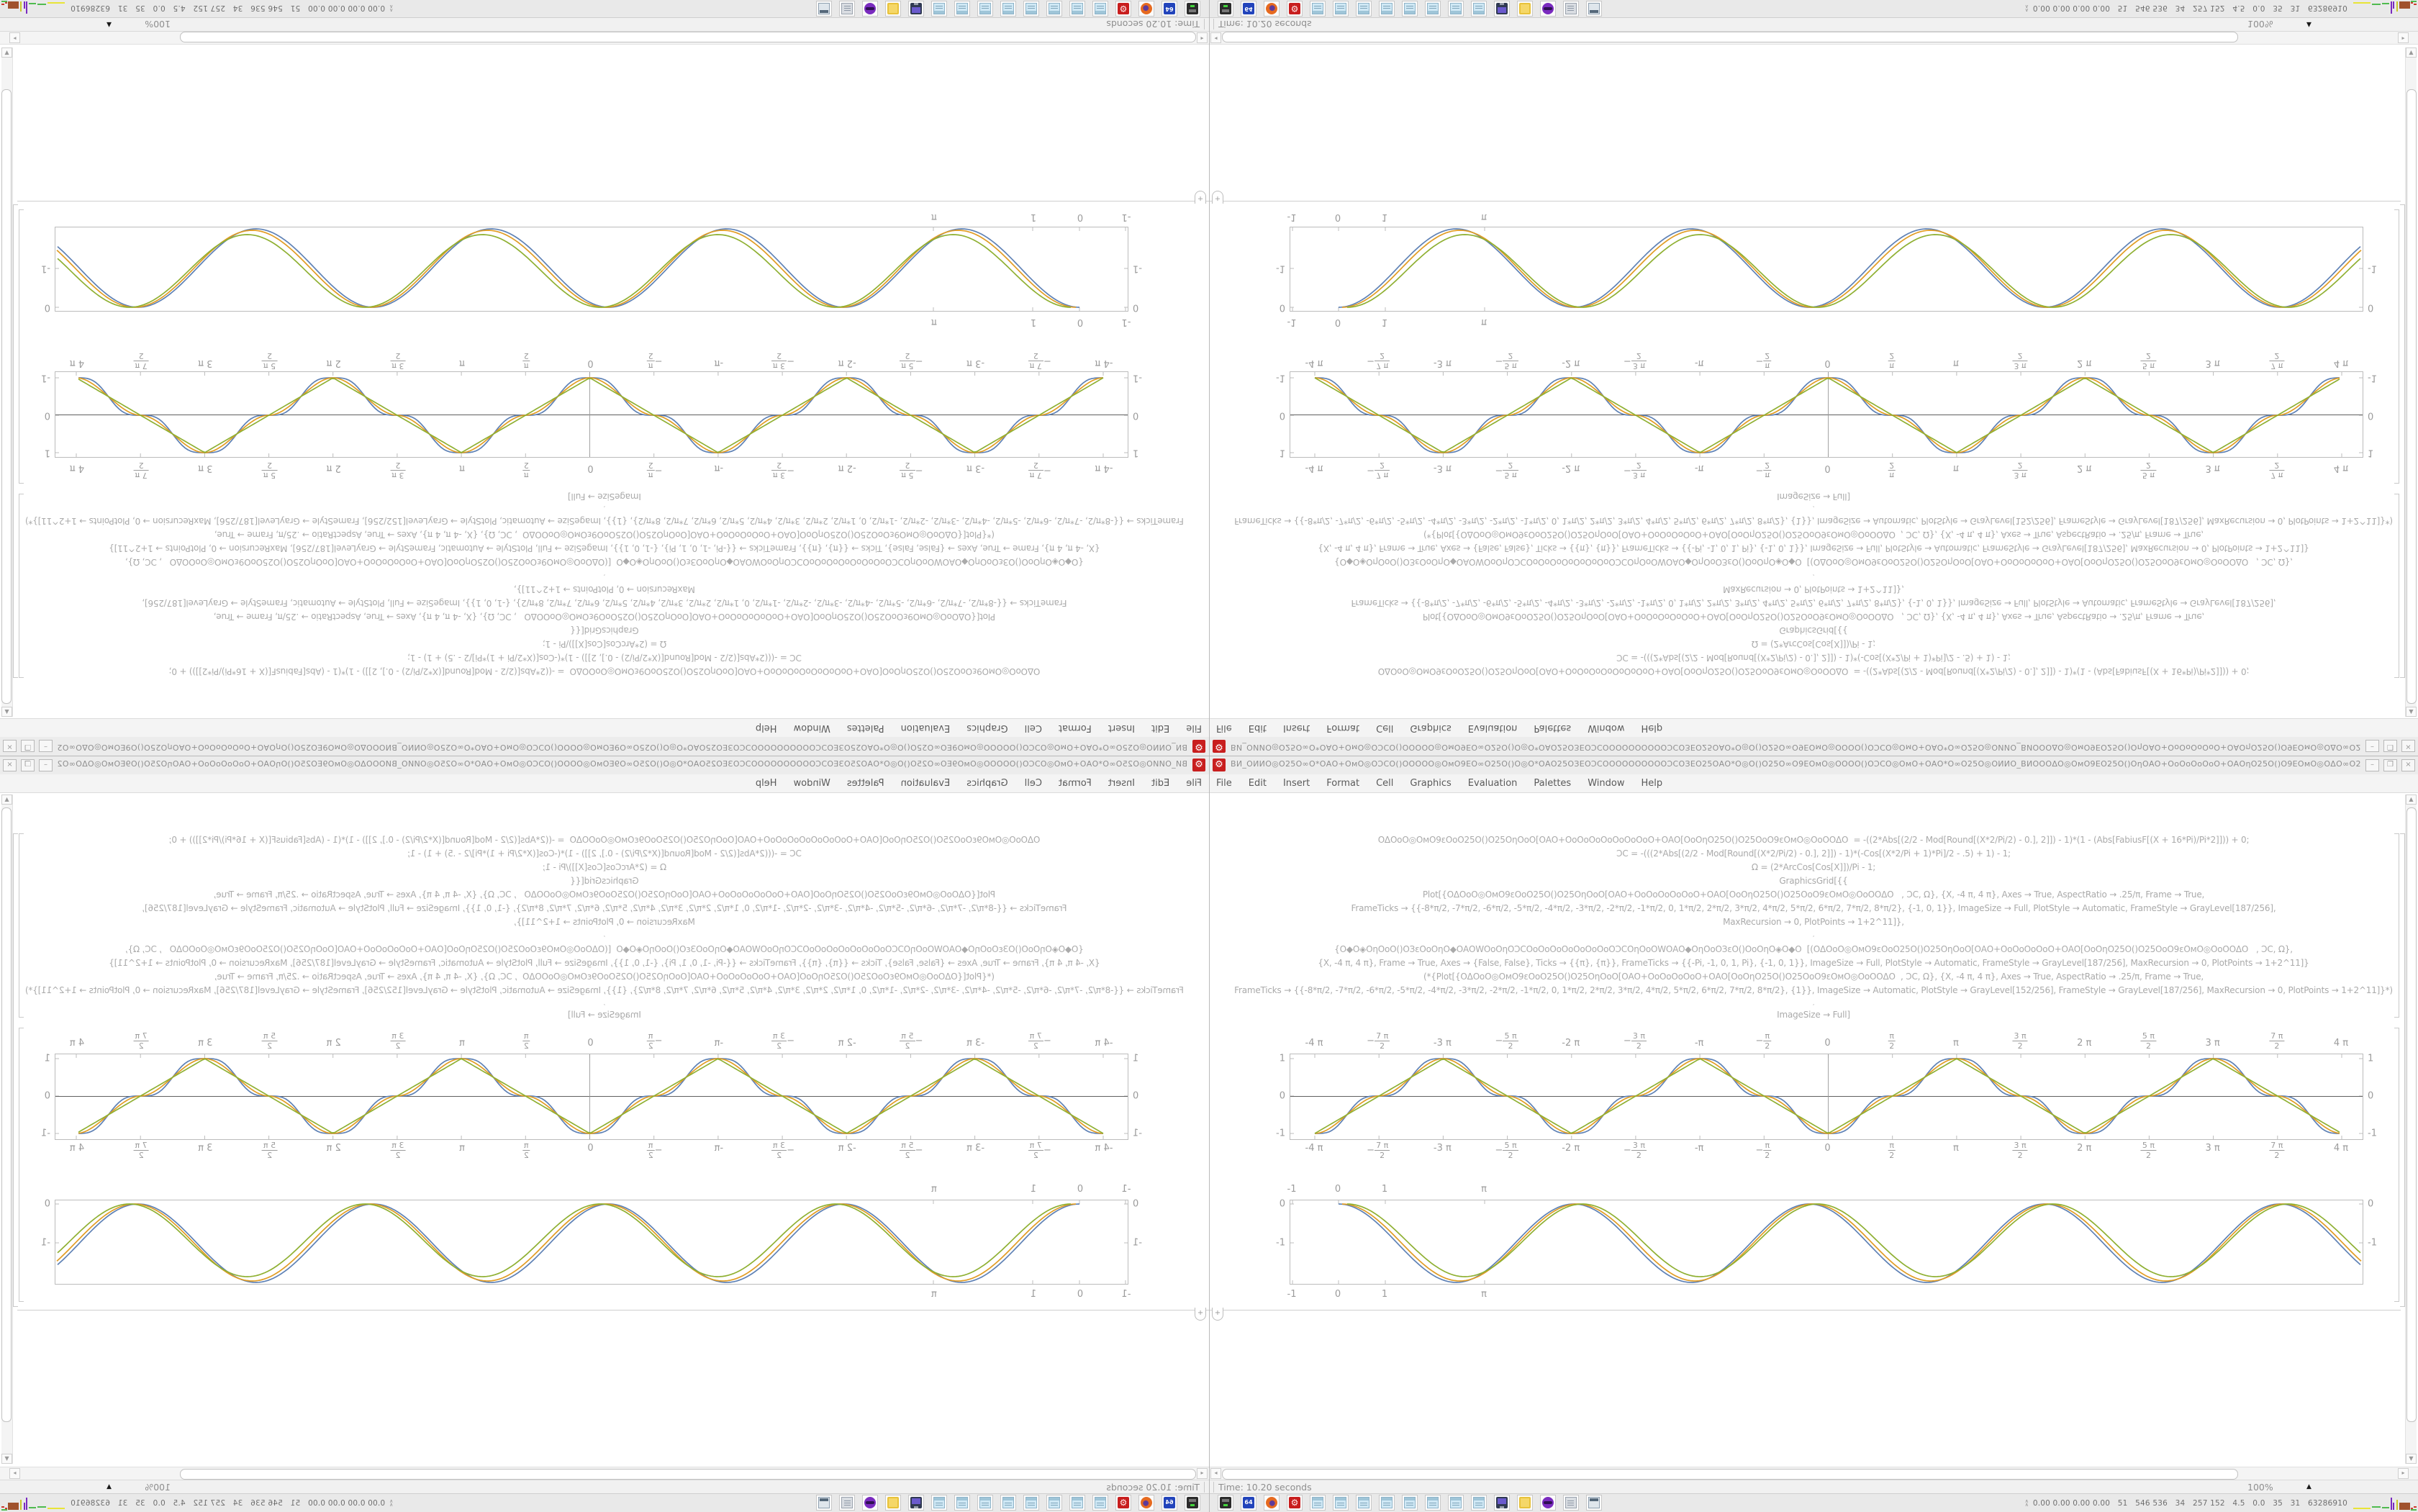 Image resolution: width=2418 pixels, height=1512 pixels. I want to click on menu-item-graphics: Graphics, so click(1431, 728).